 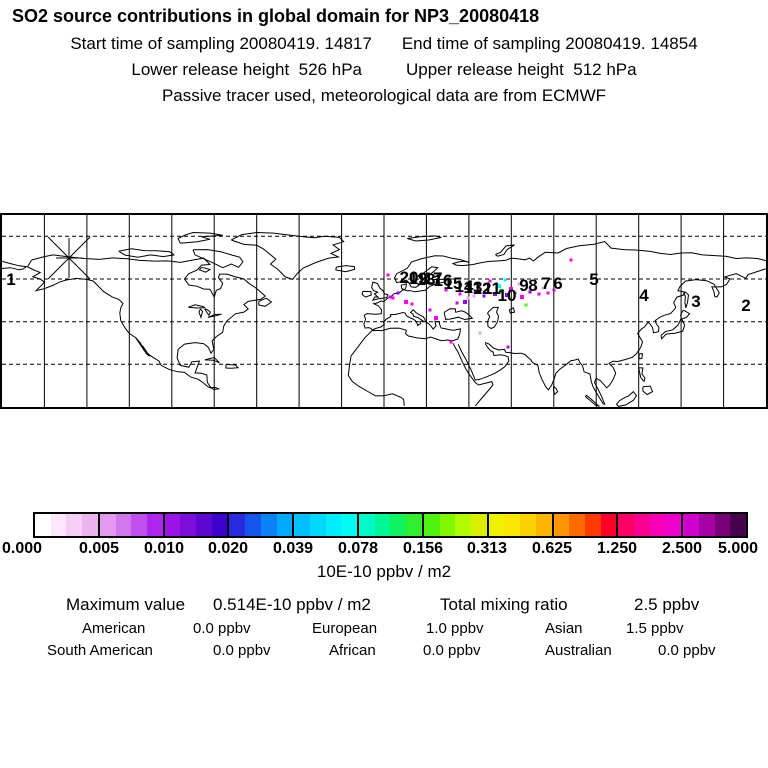 What do you see at coordinates (487, 548) in the screenshot?
I see `colorbar-tick-7: 0.313` at bounding box center [487, 548].